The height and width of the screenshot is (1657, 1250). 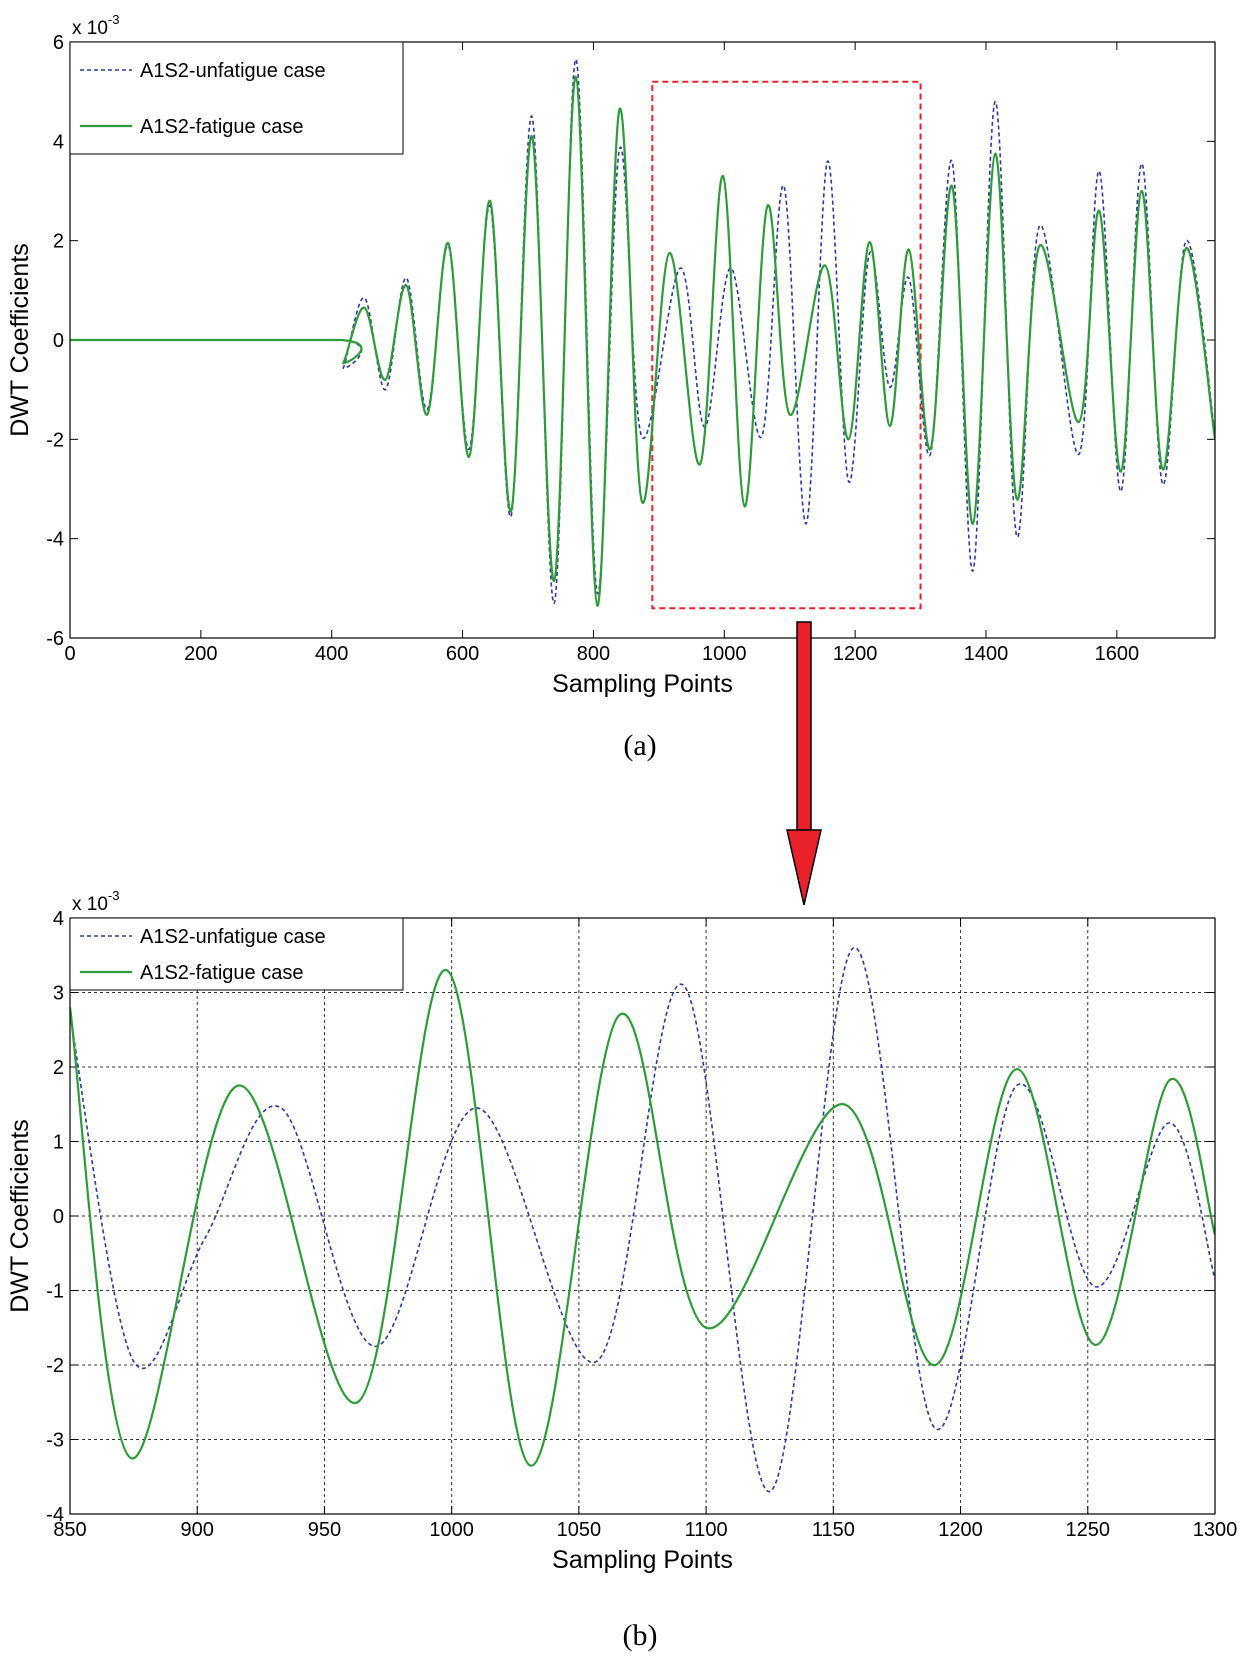 What do you see at coordinates (986, 654) in the screenshot?
I see `chart-a-x-tick-label: 1400` at bounding box center [986, 654].